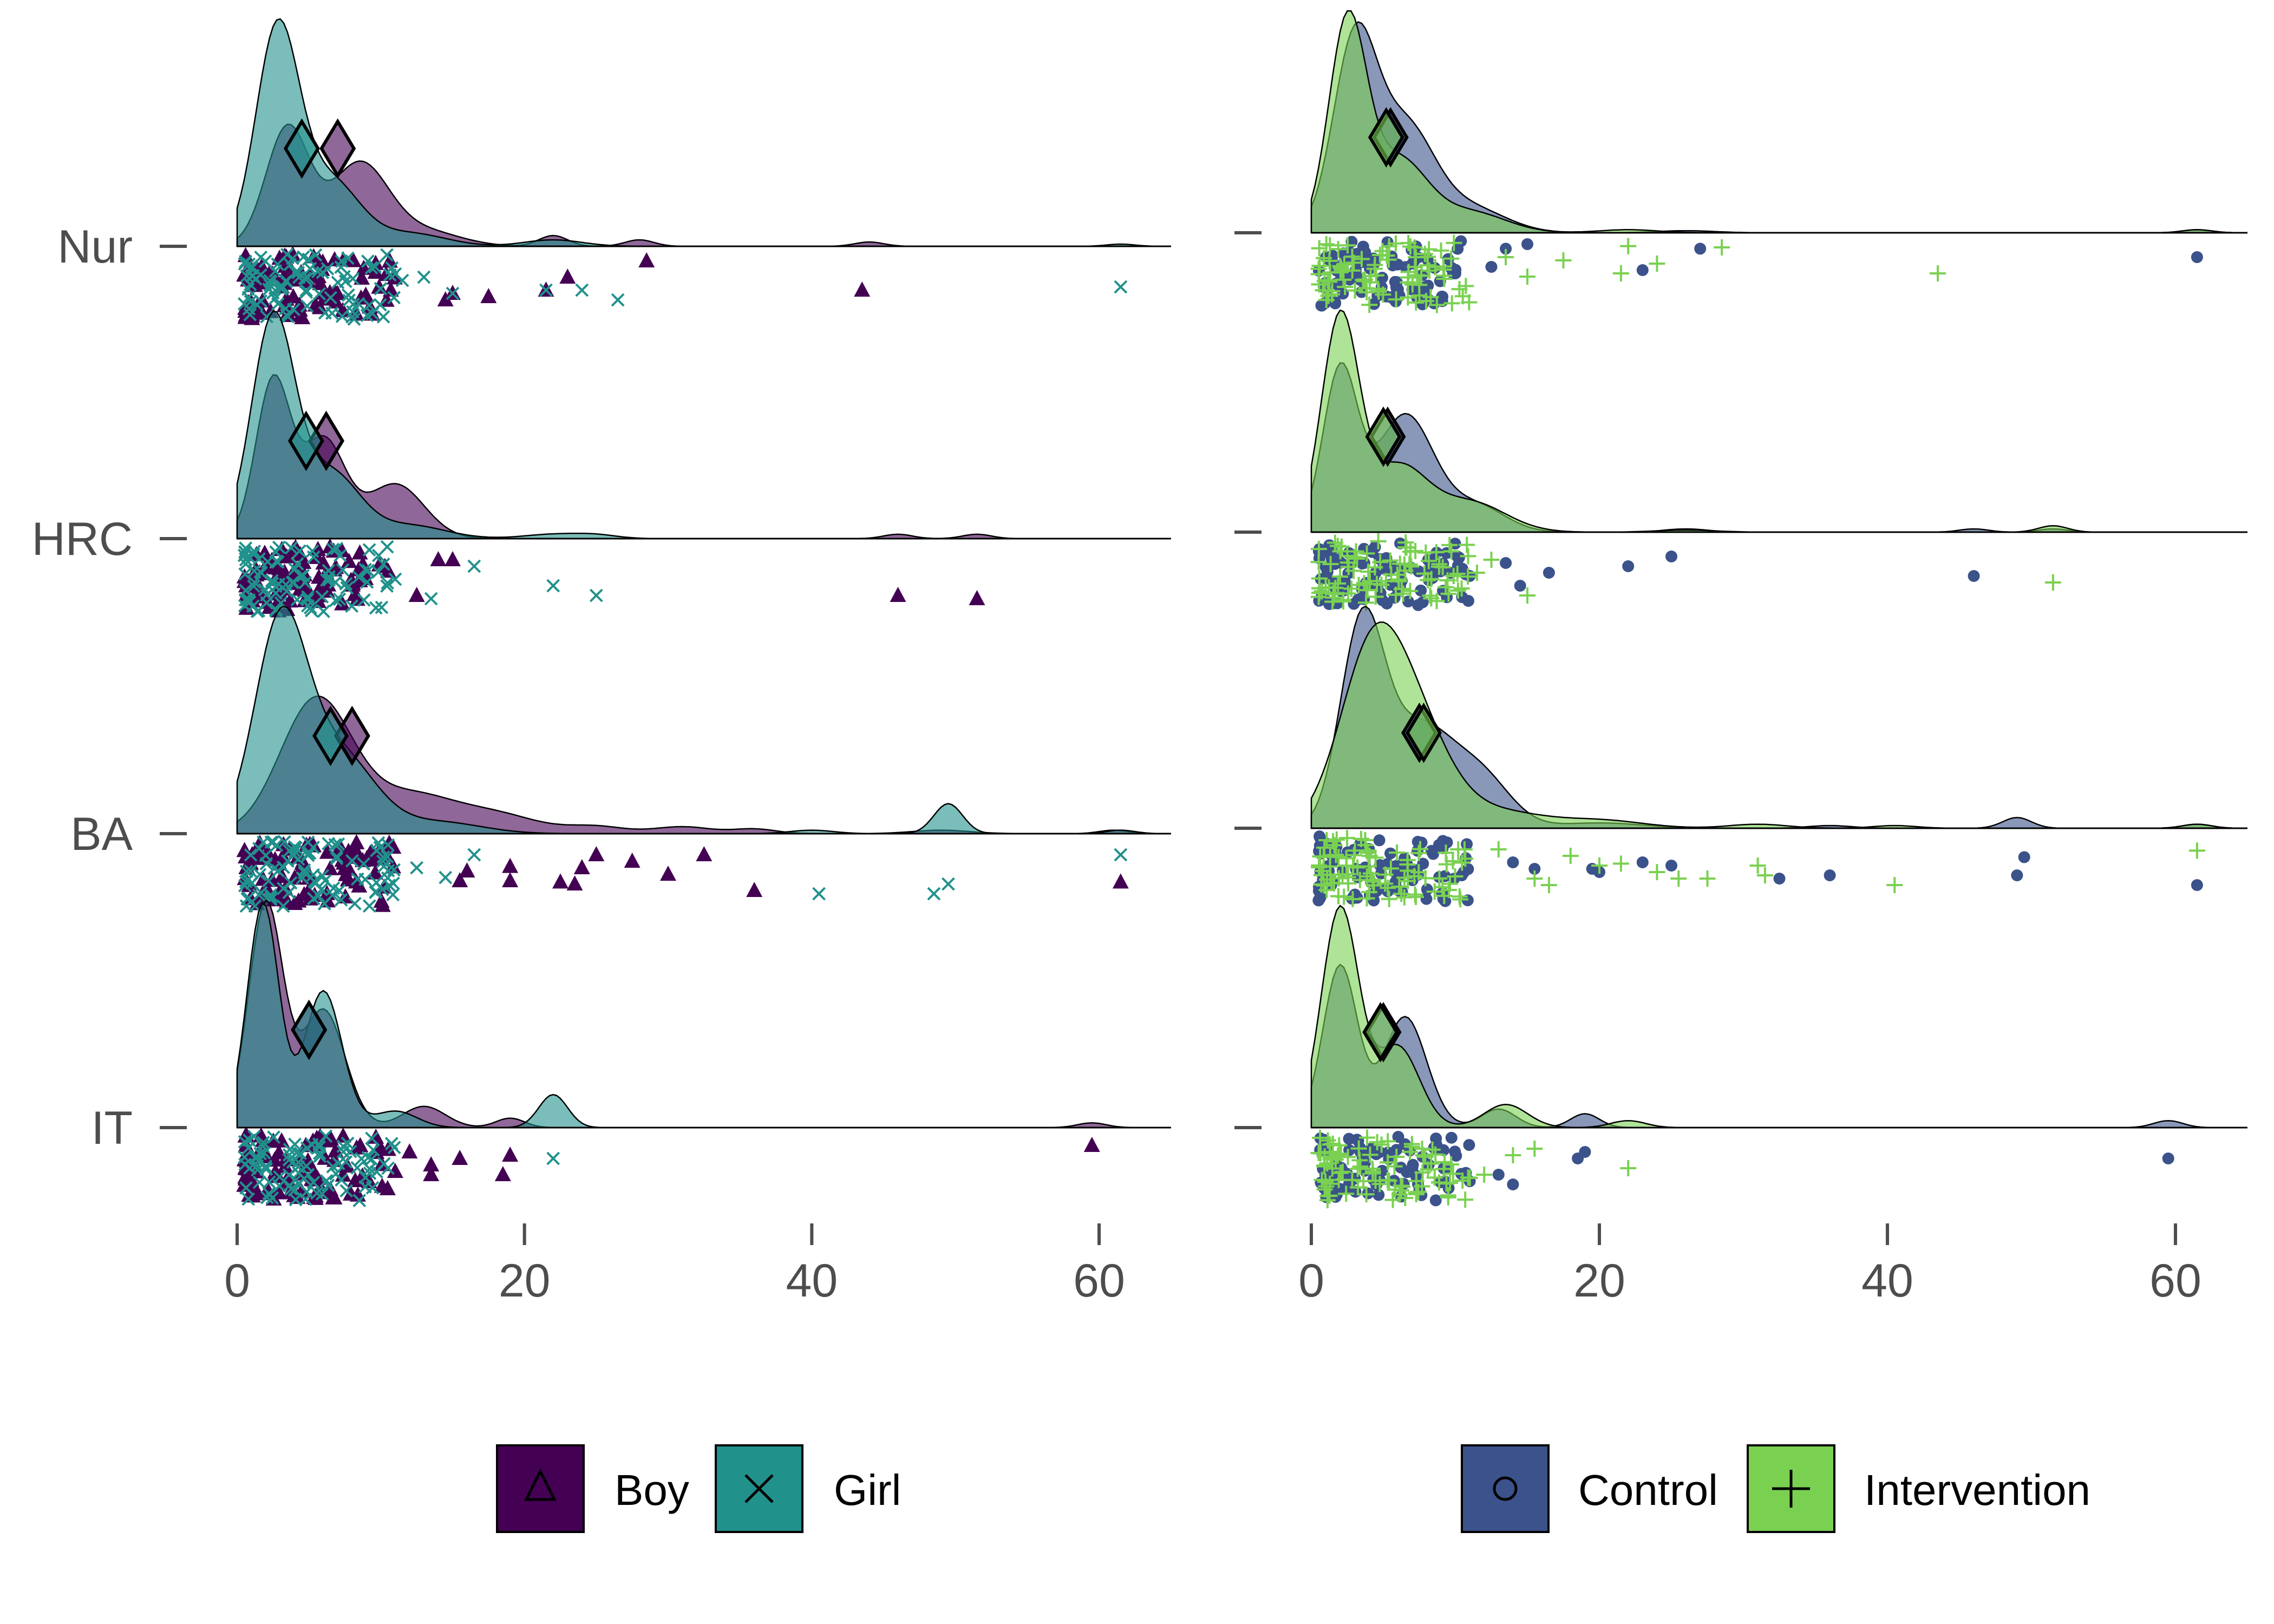 The image size is (2274, 1624). I want to click on y-axis-labels: Nur HRC BA IT, so click(83, 687).